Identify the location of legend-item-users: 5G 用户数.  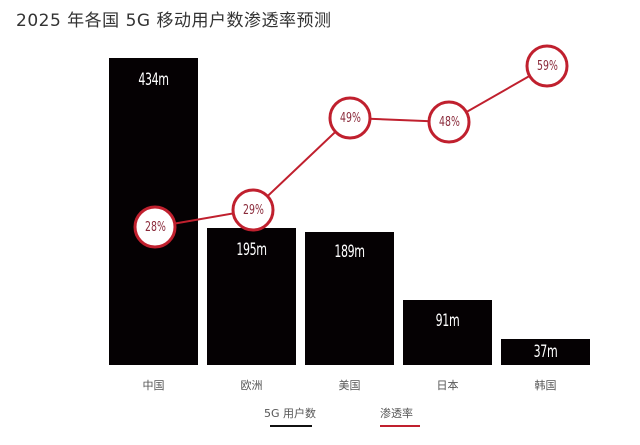
(290, 416).